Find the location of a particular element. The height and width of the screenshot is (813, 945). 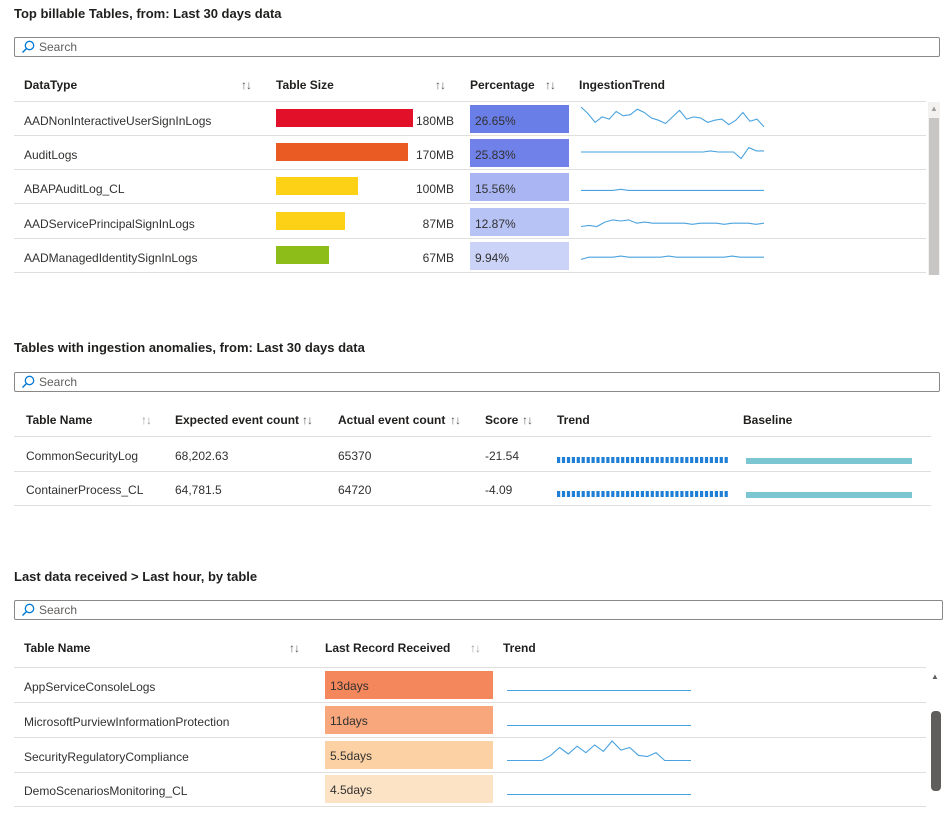

header-datatype: DataType is located at coordinates (51, 85).